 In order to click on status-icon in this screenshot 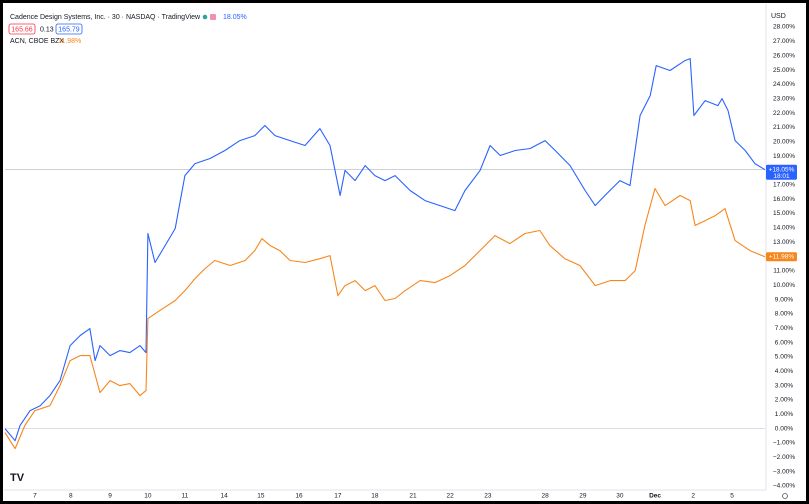, I will do `click(213, 17)`.